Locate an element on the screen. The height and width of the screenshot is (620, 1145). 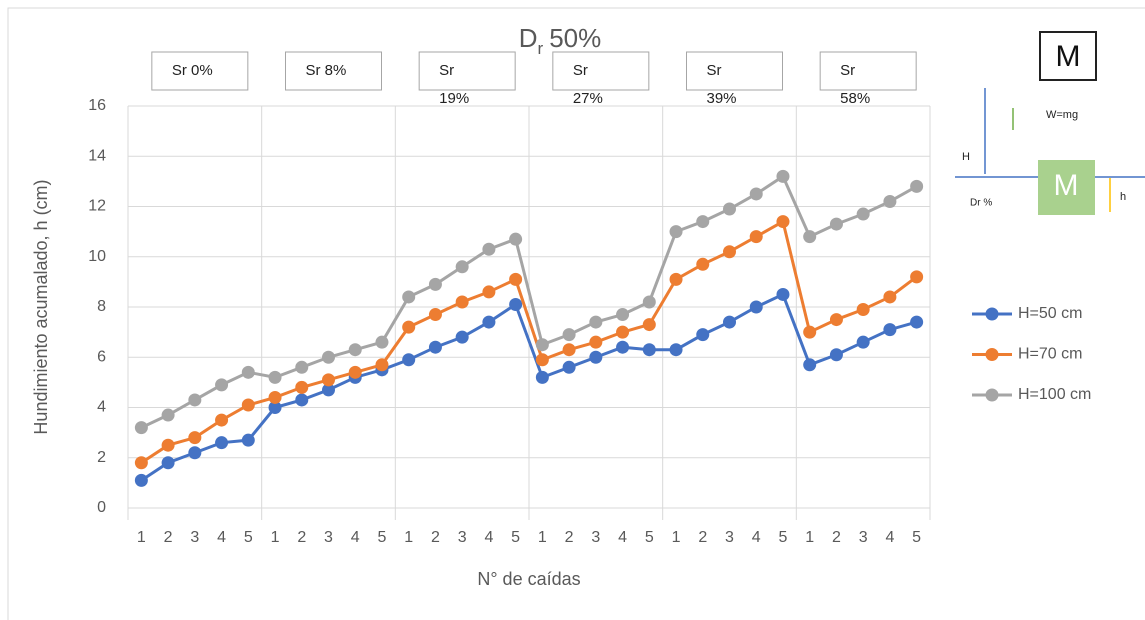
mass-block-label: M is located at coordinates (1066, 185).